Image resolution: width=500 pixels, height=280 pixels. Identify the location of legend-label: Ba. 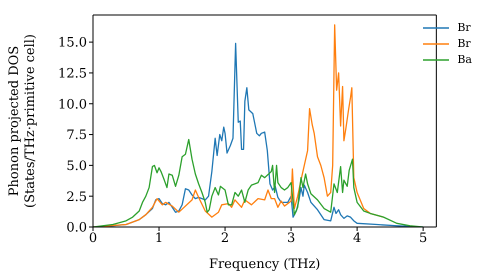
(464, 60).